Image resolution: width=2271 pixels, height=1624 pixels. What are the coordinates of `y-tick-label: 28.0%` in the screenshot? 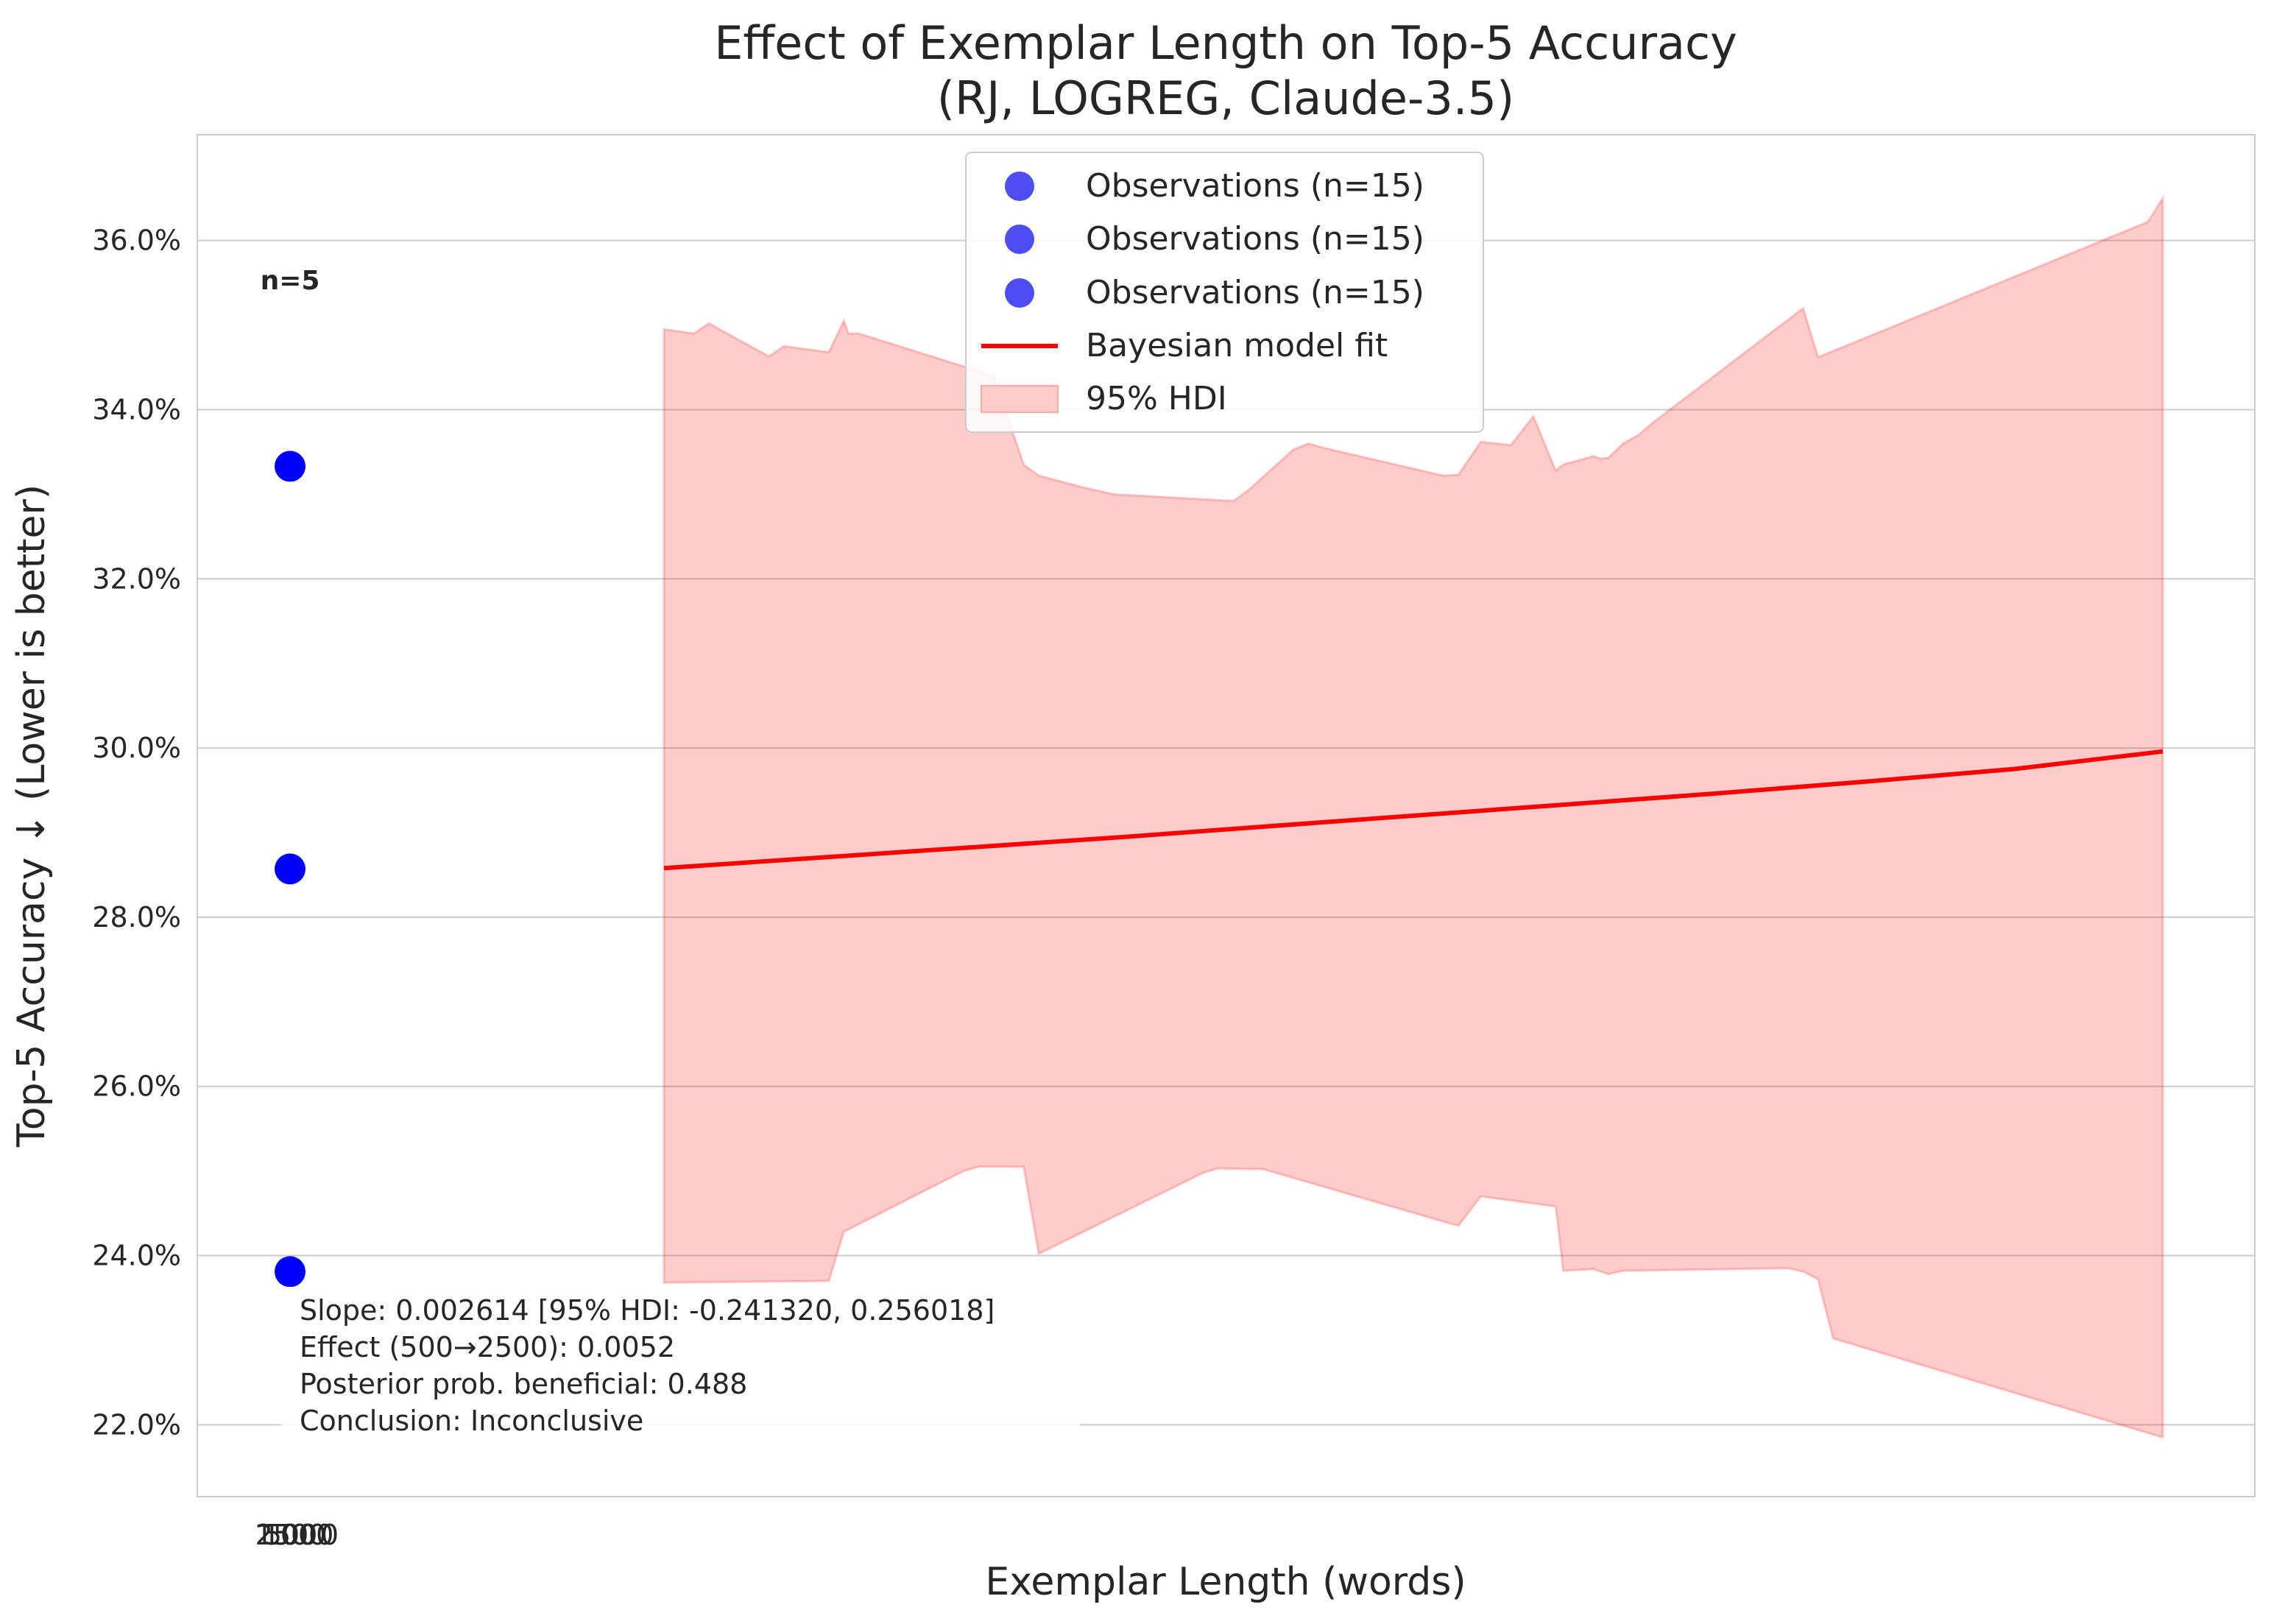 It's located at (136, 917).